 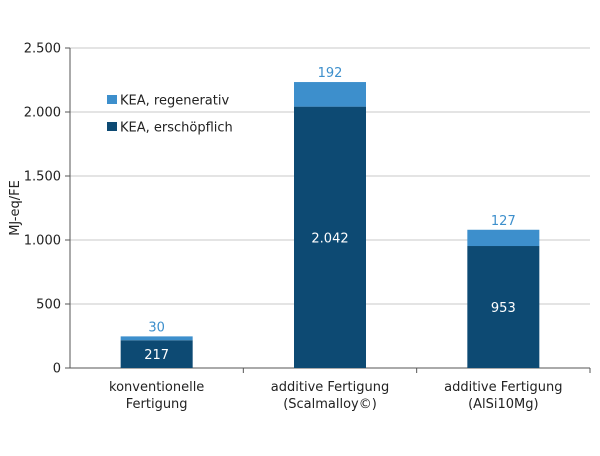 What do you see at coordinates (15, 208) in the screenshot?
I see `y-axis-label: MJ-eq/FE` at bounding box center [15, 208].